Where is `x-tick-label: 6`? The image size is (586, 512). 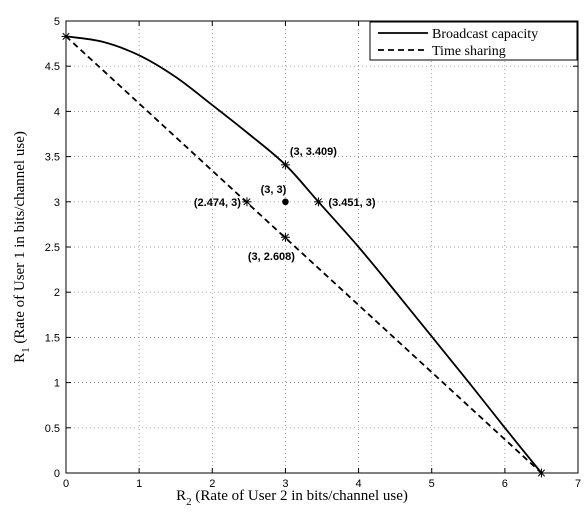 x-tick-label: 6 is located at coordinates (505, 484).